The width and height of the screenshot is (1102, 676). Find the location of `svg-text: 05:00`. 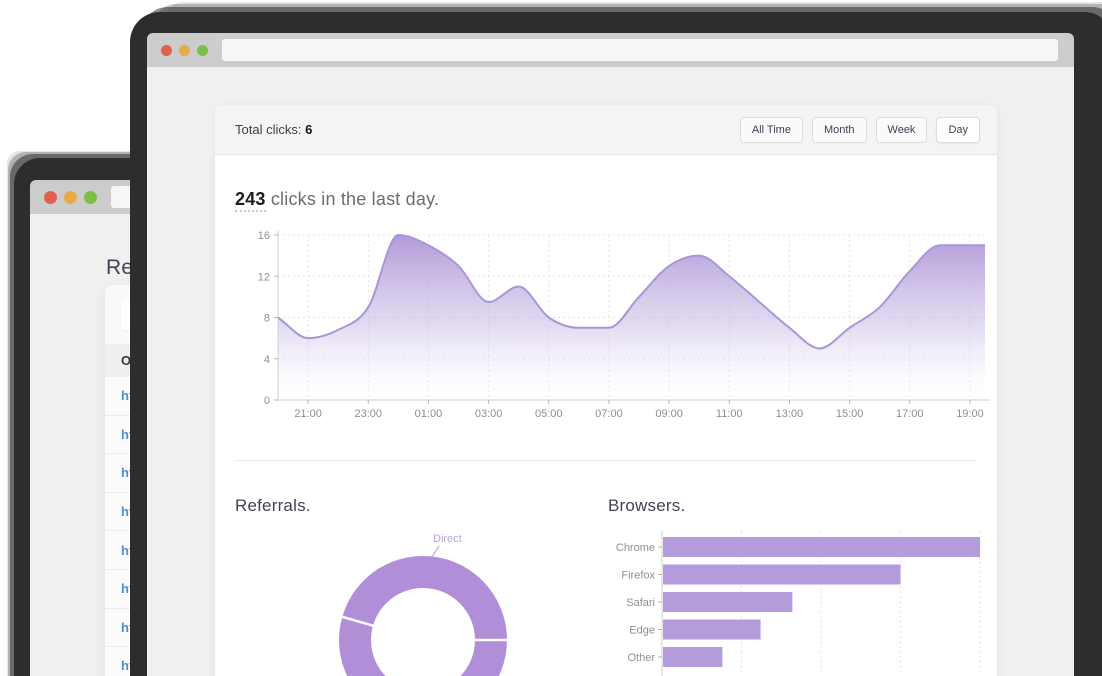

svg-text: 05:00 is located at coordinates (549, 414).